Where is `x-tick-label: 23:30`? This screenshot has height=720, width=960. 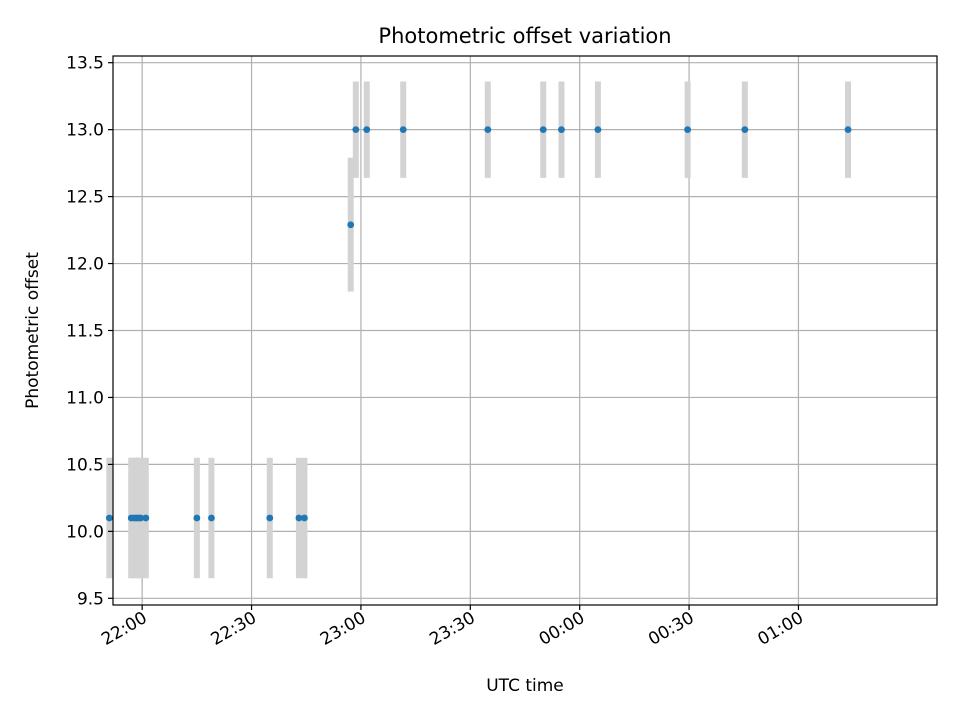
x-tick-label: 23:30 is located at coordinates (452, 629).